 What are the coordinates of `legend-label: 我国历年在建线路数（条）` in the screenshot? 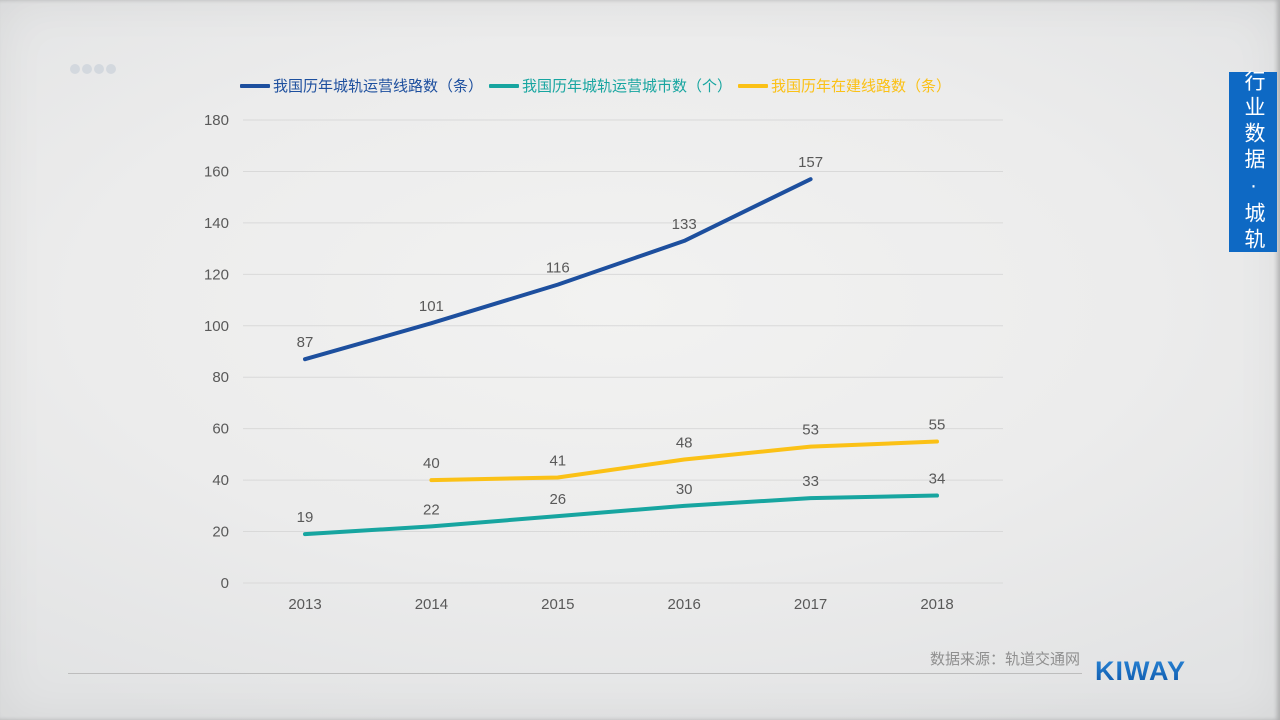 It's located at (861, 86).